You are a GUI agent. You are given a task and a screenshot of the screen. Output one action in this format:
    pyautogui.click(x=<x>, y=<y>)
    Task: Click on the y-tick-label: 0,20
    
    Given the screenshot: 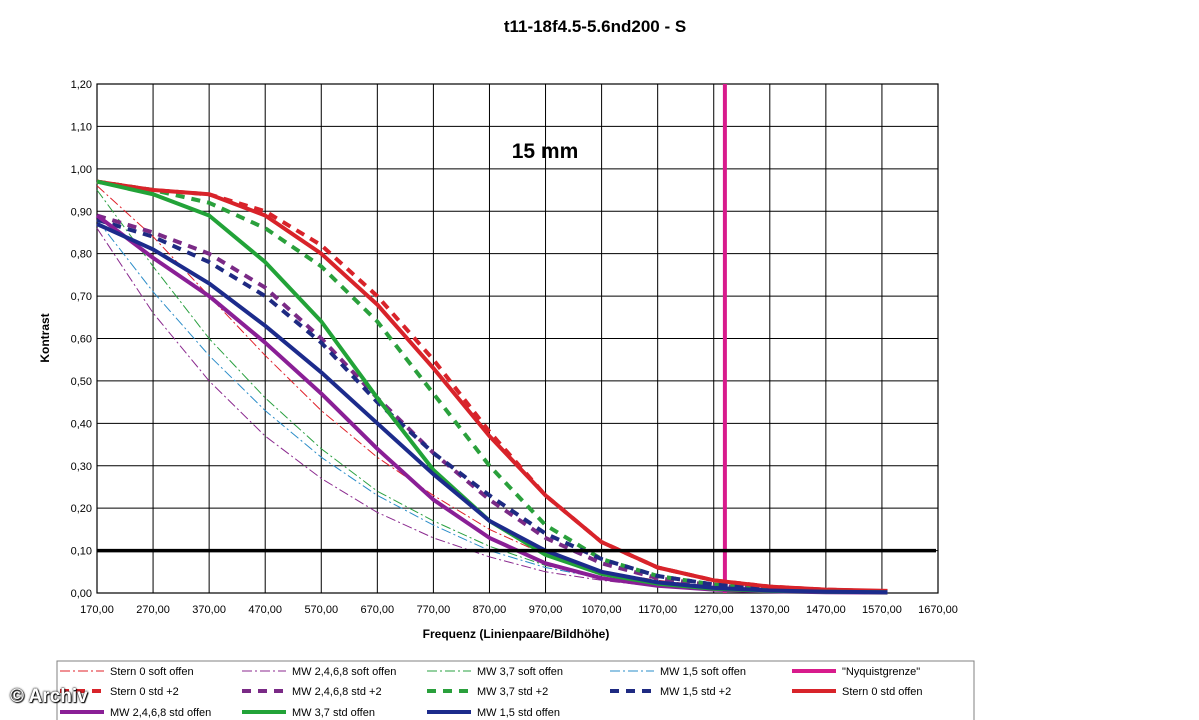 What is the action you would take?
    pyautogui.click(x=81, y=509)
    